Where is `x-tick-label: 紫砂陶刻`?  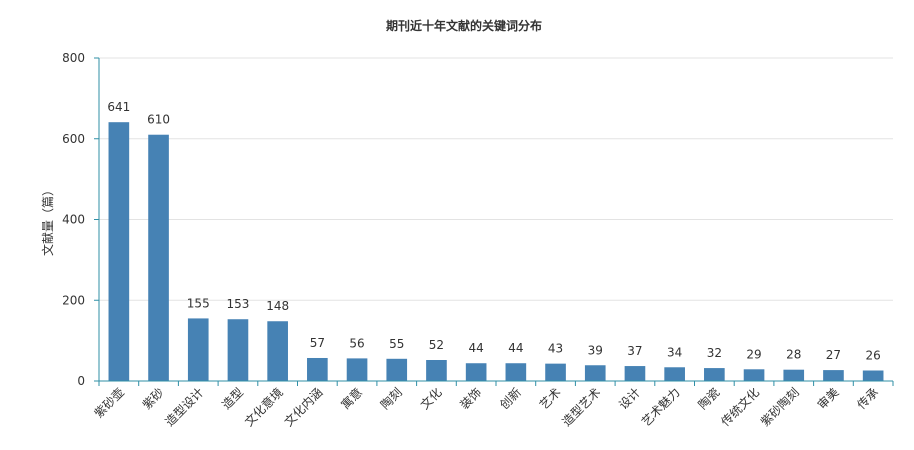
x-tick-label: 紫砂陶刻 is located at coordinates (779, 407).